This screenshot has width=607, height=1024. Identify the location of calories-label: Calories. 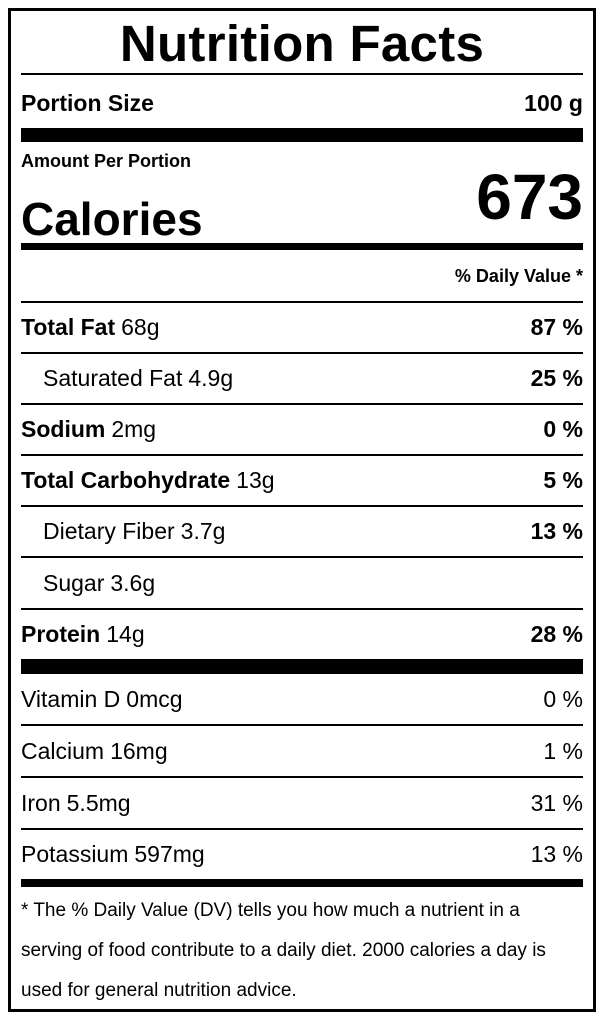
(112, 219).